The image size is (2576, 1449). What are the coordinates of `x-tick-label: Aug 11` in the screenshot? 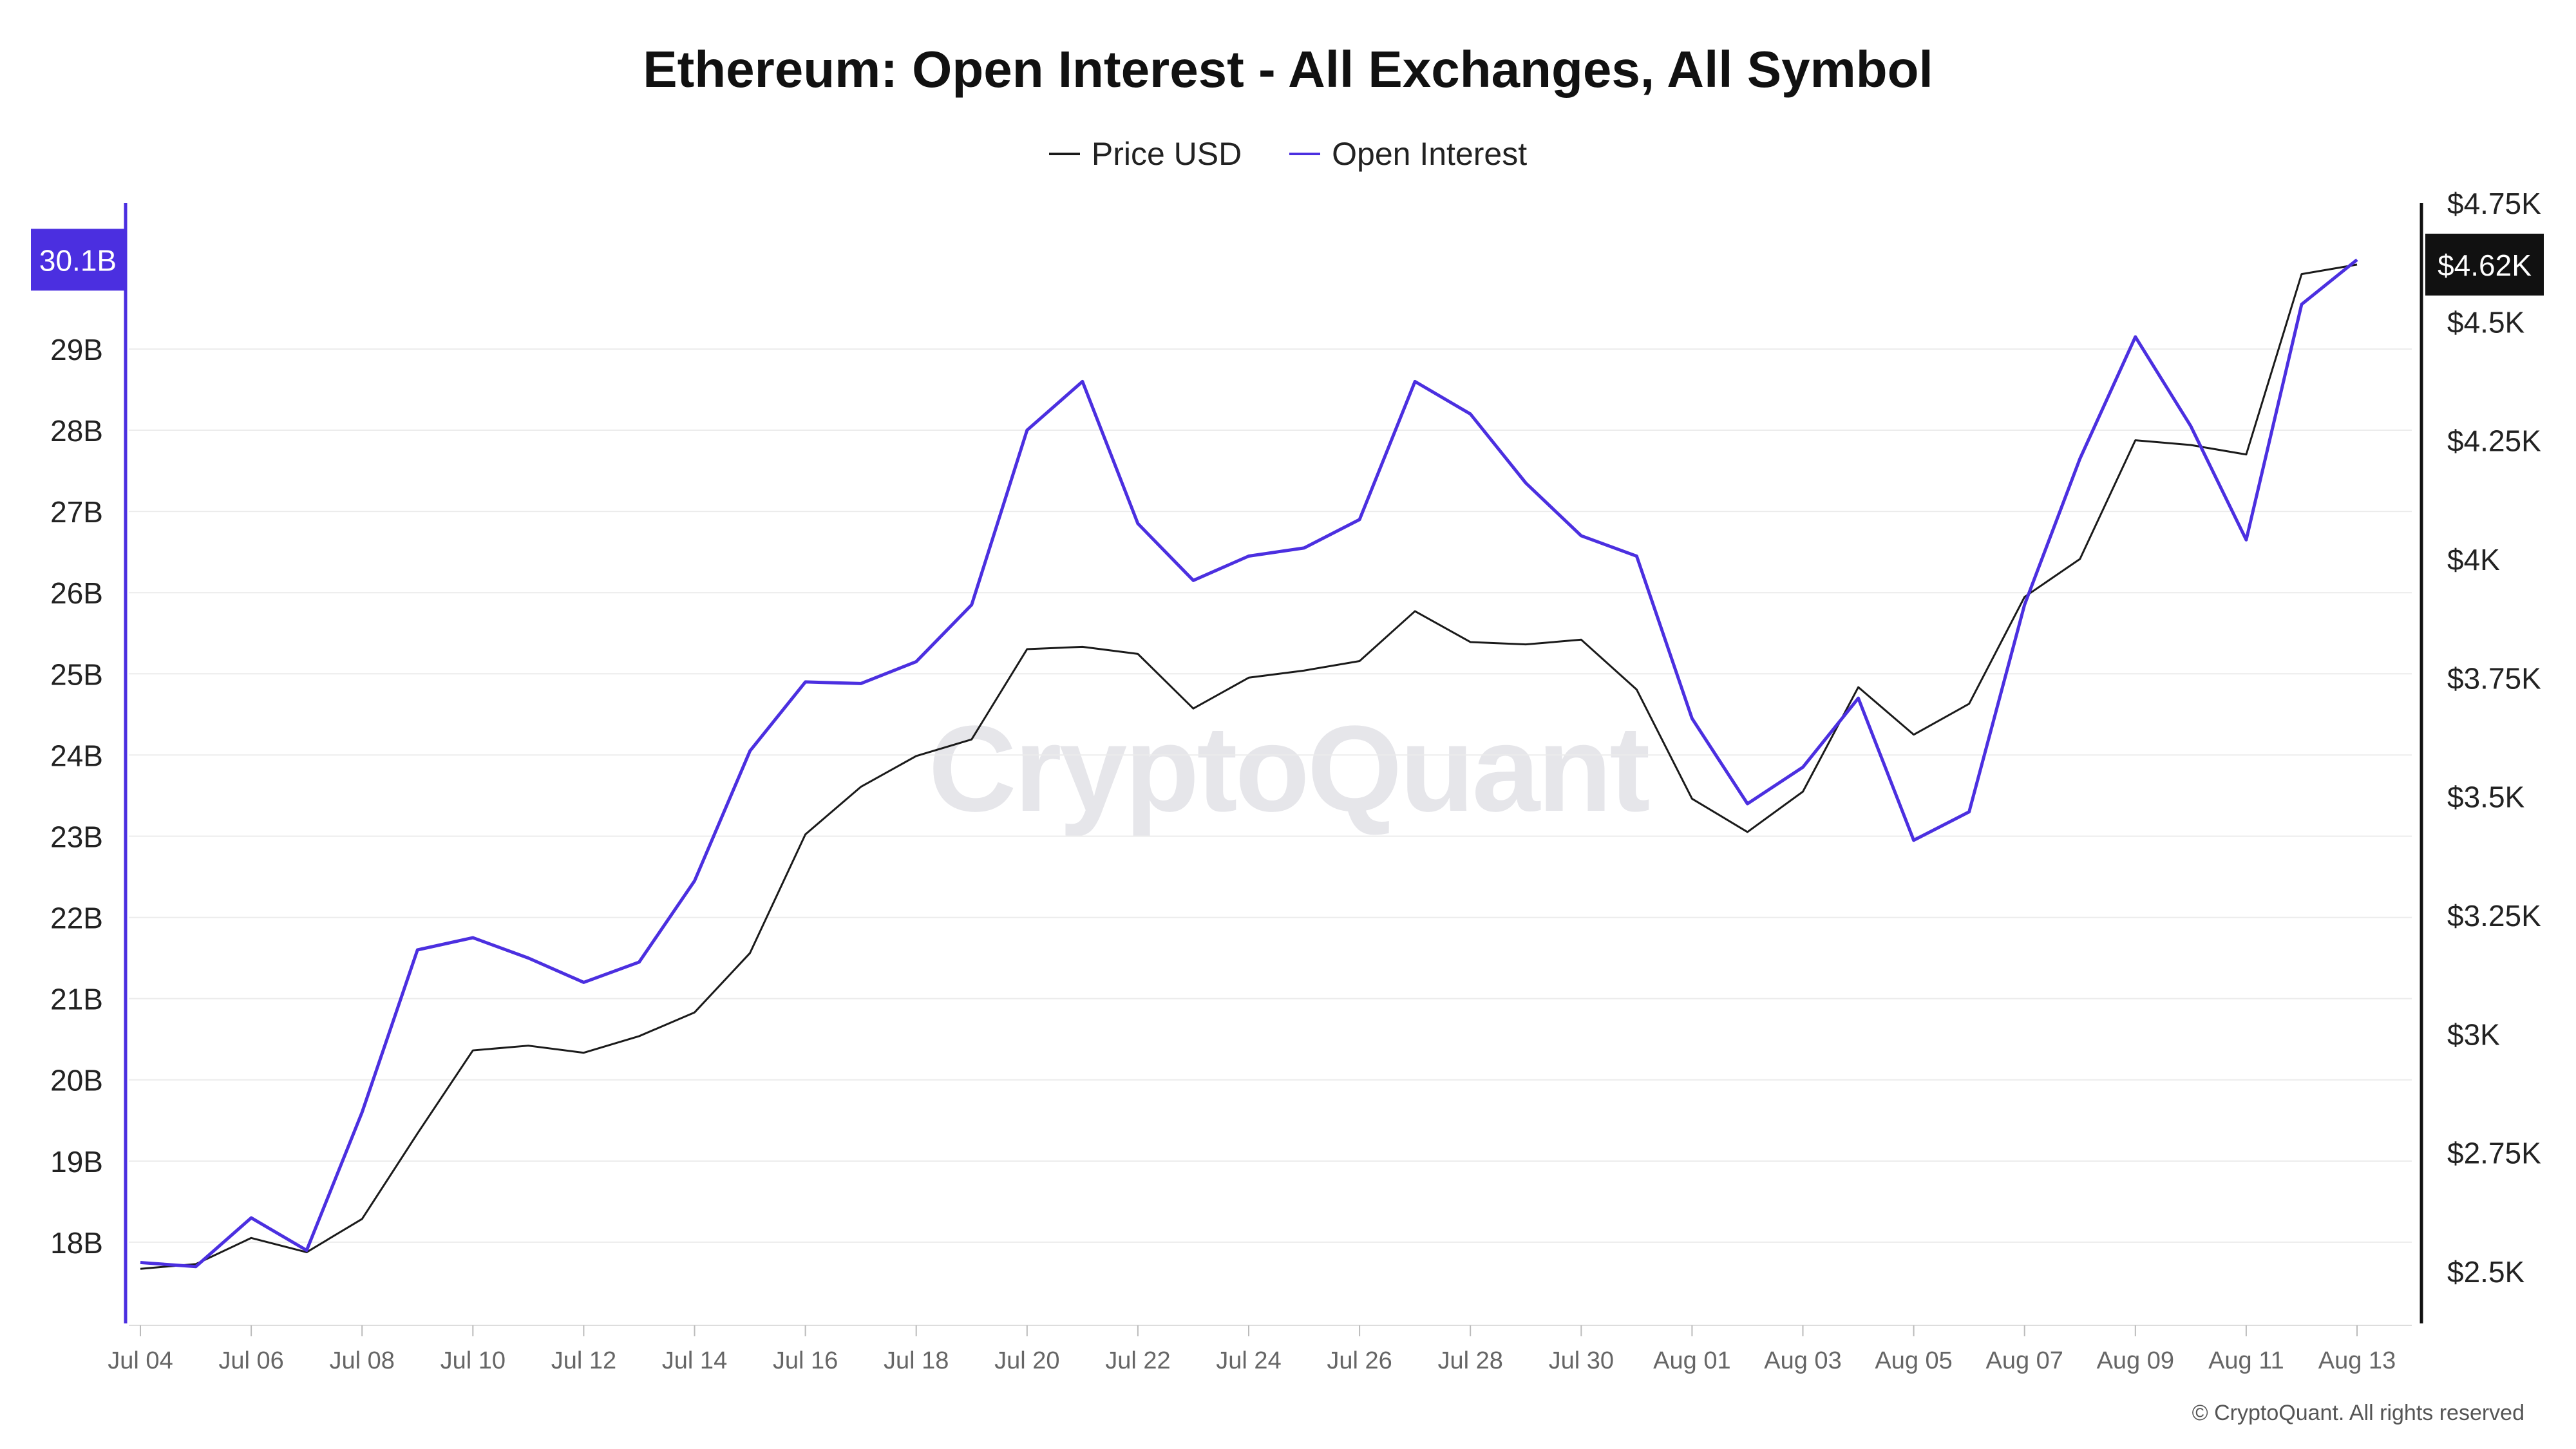 It's located at (2246, 1360).